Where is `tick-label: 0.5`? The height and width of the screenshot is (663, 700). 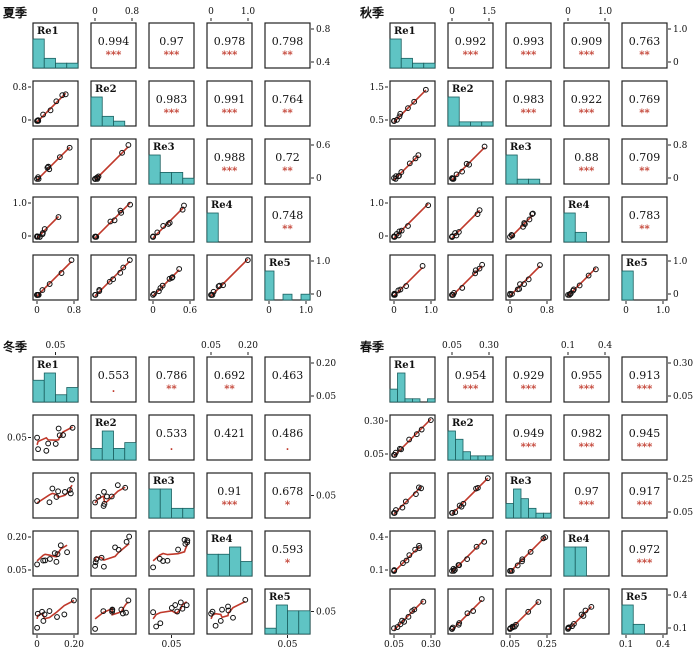 tick-label: 0.5 is located at coordinates (377, 121).